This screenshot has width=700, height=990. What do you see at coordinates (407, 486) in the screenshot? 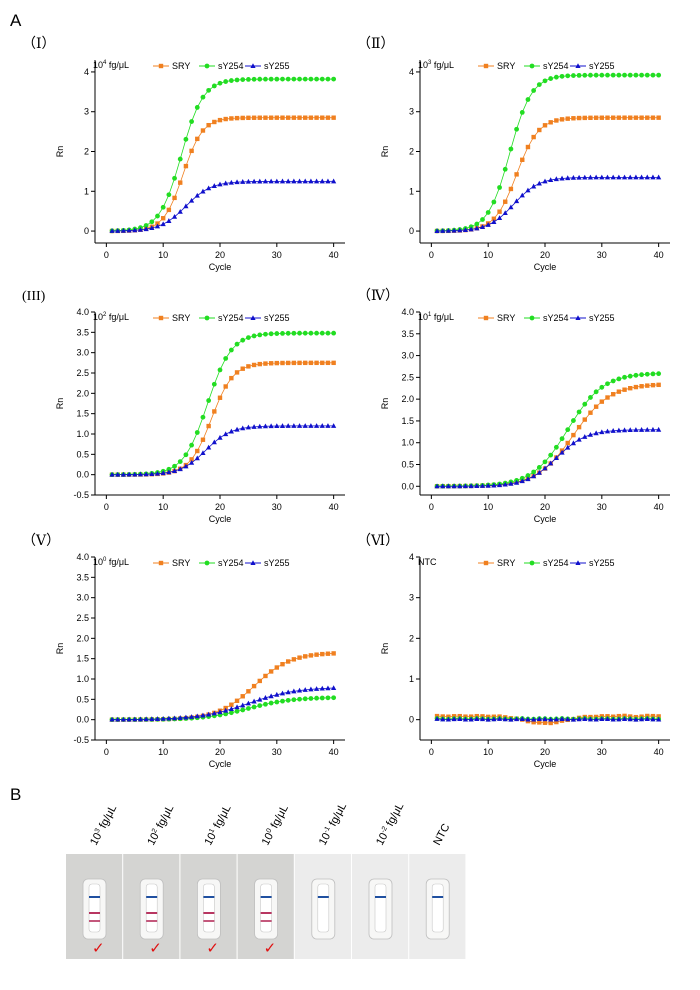
I see `y-tick-label: 0.0` at bounding box center [407, 486].